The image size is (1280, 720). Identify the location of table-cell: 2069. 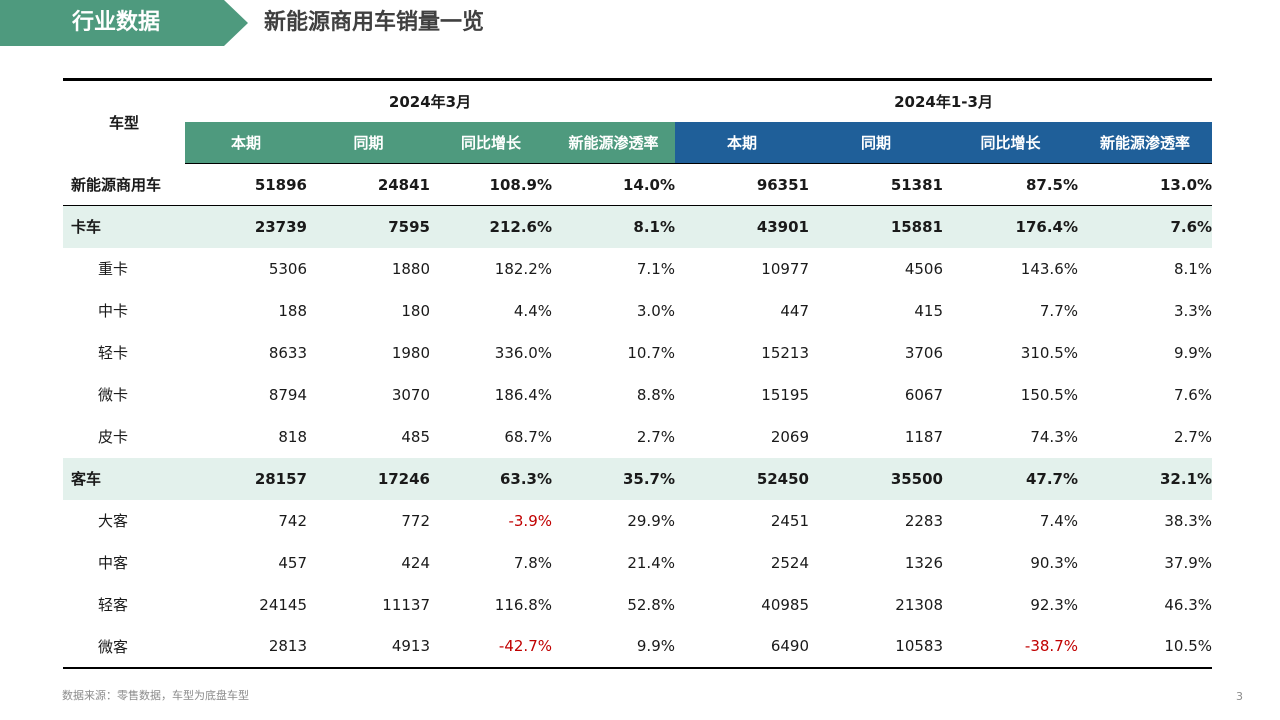
(789, 436).